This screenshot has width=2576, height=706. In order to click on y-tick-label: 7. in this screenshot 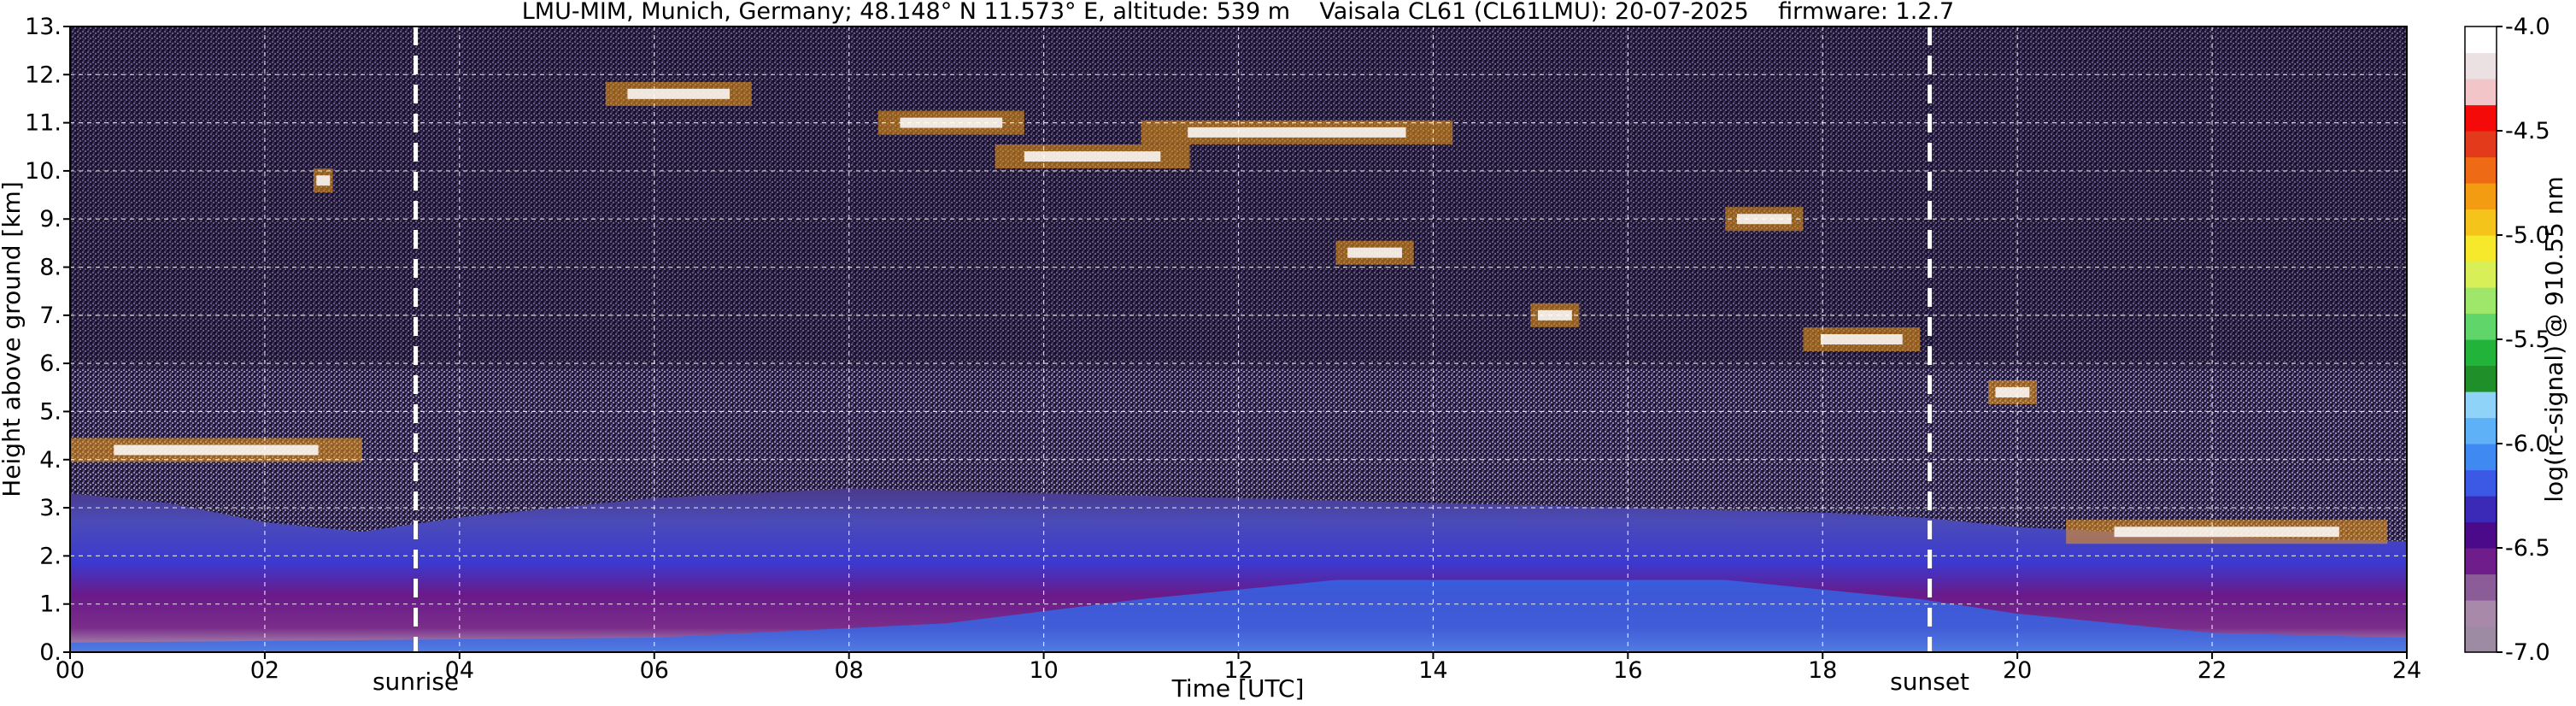, I will do `click(50, 316)`.